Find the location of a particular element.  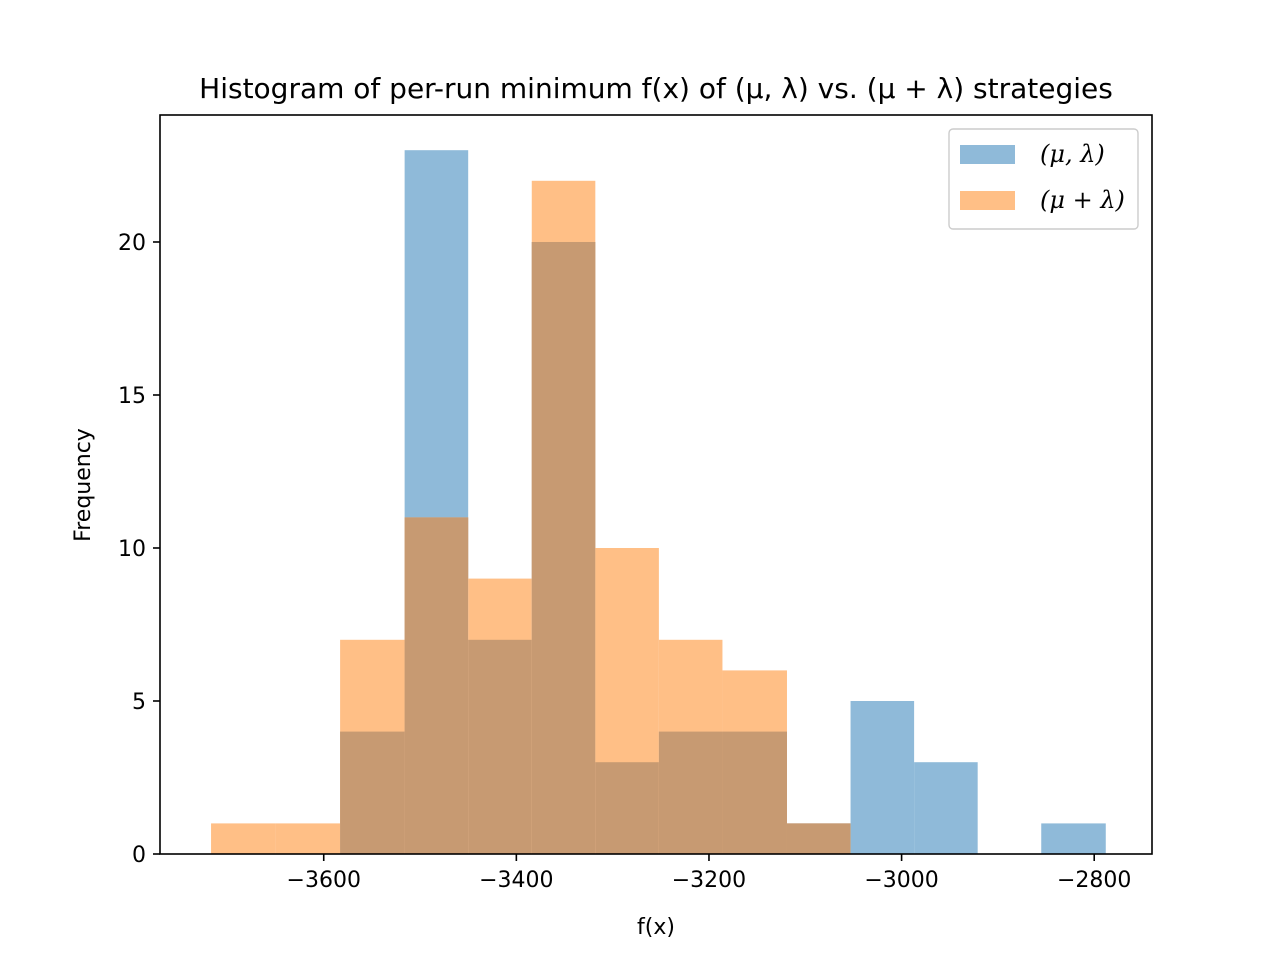

y-tick-label: 0 is located at coordinates (139, 855).